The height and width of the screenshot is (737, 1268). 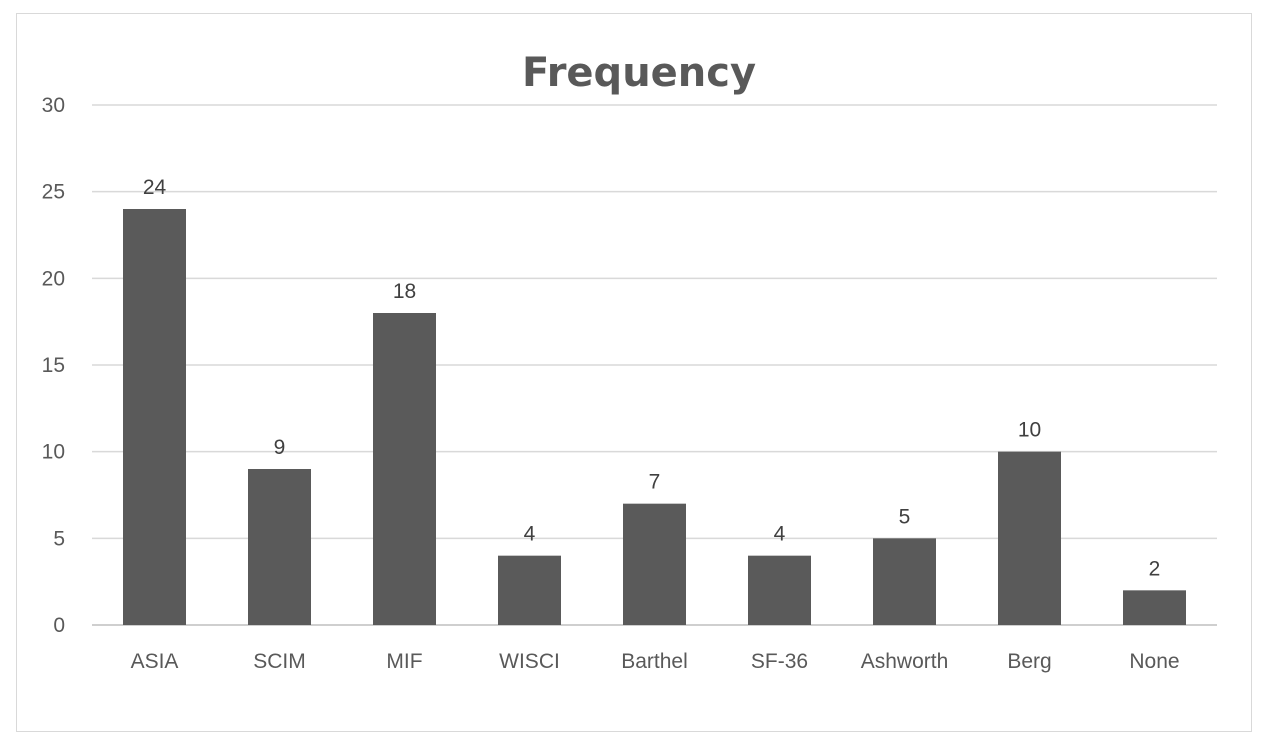 What do you see at coordinates (59, 625) in the screenshot?
I see `y-tick-label: 0` at bounding box center [59, 625].